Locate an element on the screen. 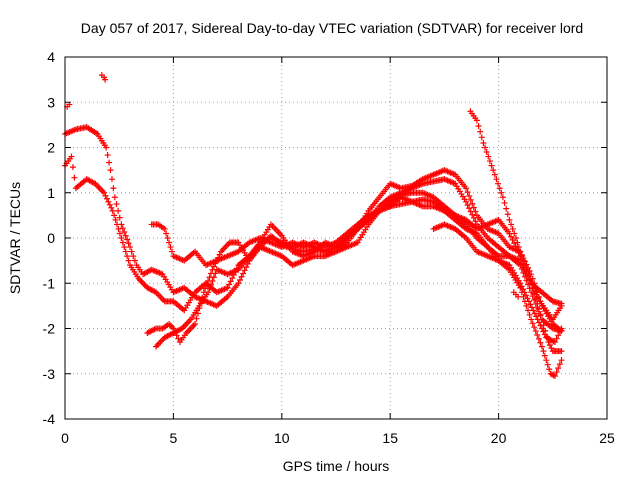 The image size is (640, 480). y-tick-label: 4 is located at coordinates (51, 57).